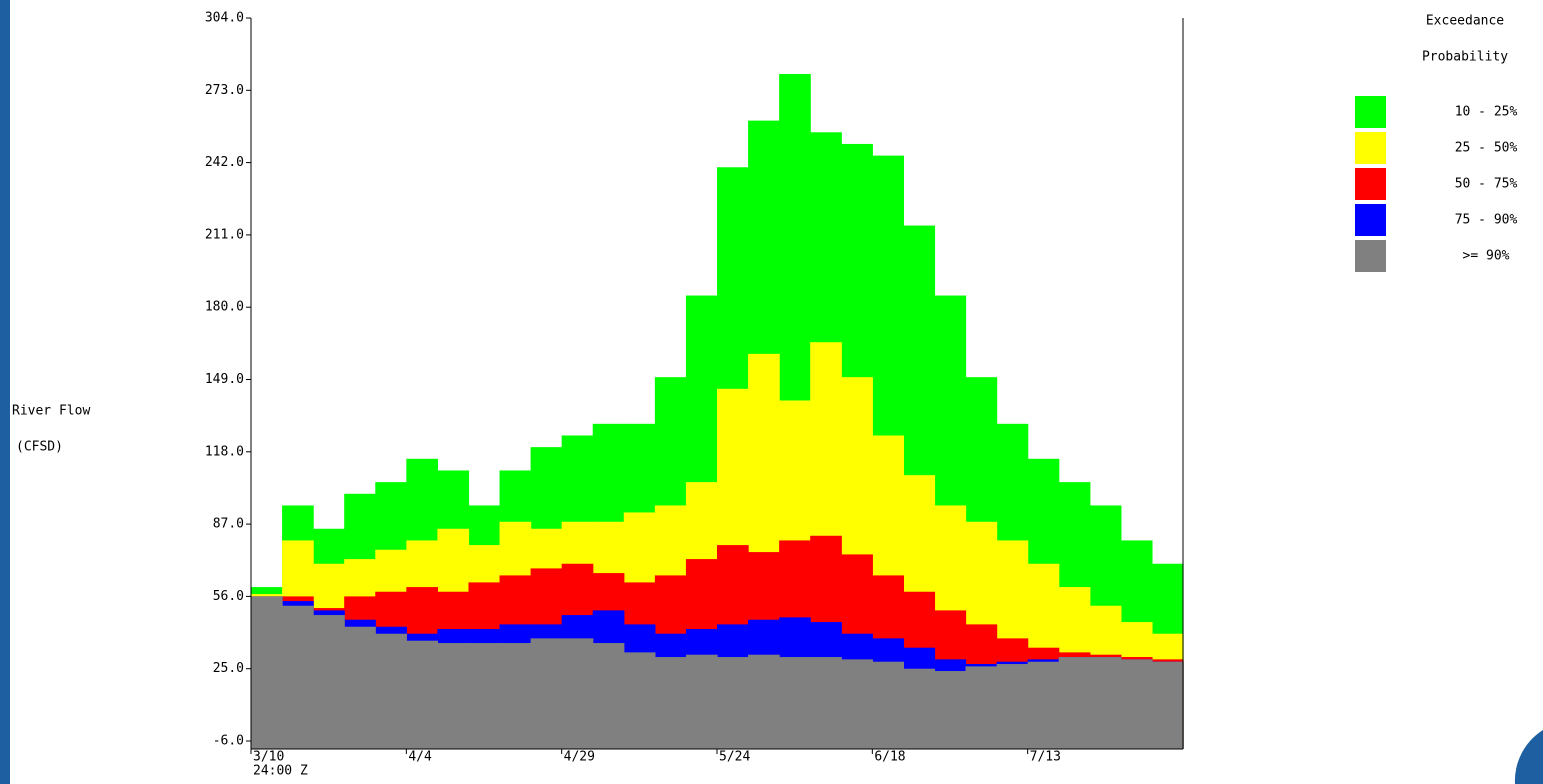  I want to click on legend-label: 50 - 75%, so click(1486, 184).